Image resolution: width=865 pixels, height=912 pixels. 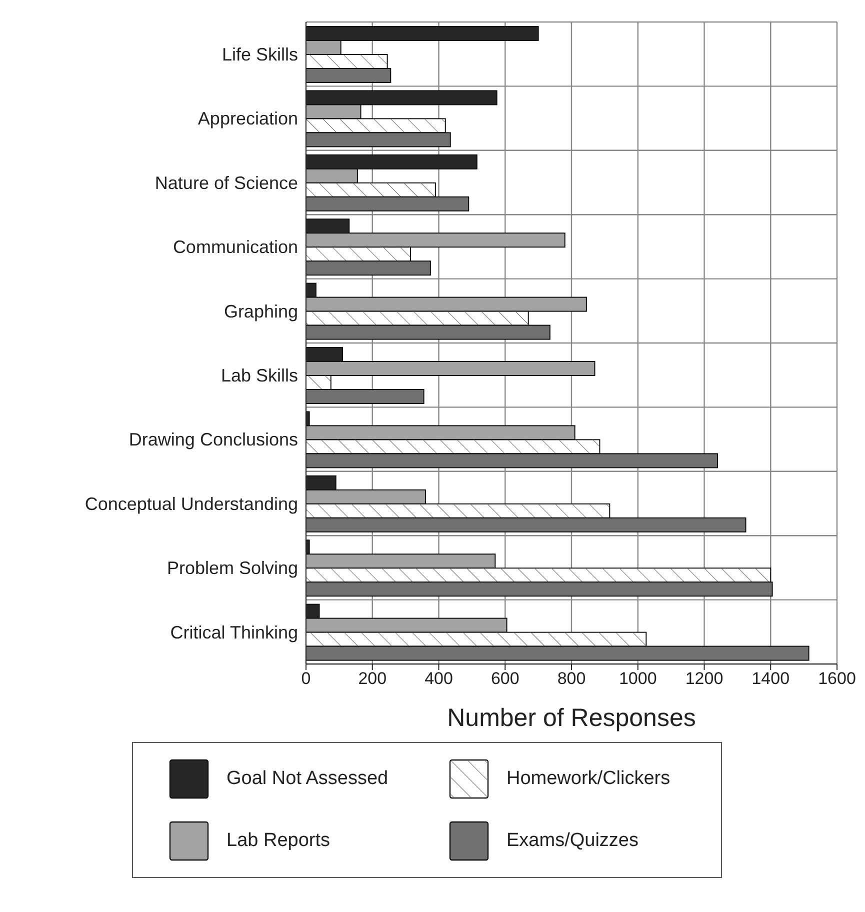 I want to click on y-tick-label: Problem Solving, so click(x=232, y=568).